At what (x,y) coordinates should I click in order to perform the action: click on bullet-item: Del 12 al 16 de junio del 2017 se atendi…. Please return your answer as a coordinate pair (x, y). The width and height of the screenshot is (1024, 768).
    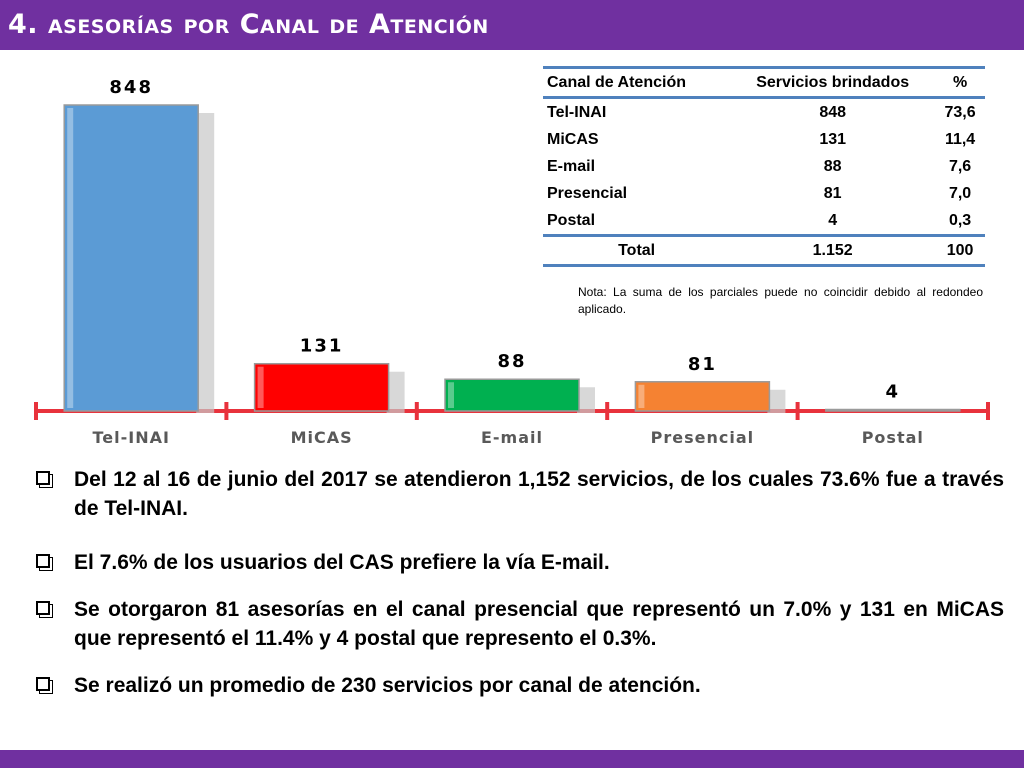
    Looking at the image, I should click on (517, 494).